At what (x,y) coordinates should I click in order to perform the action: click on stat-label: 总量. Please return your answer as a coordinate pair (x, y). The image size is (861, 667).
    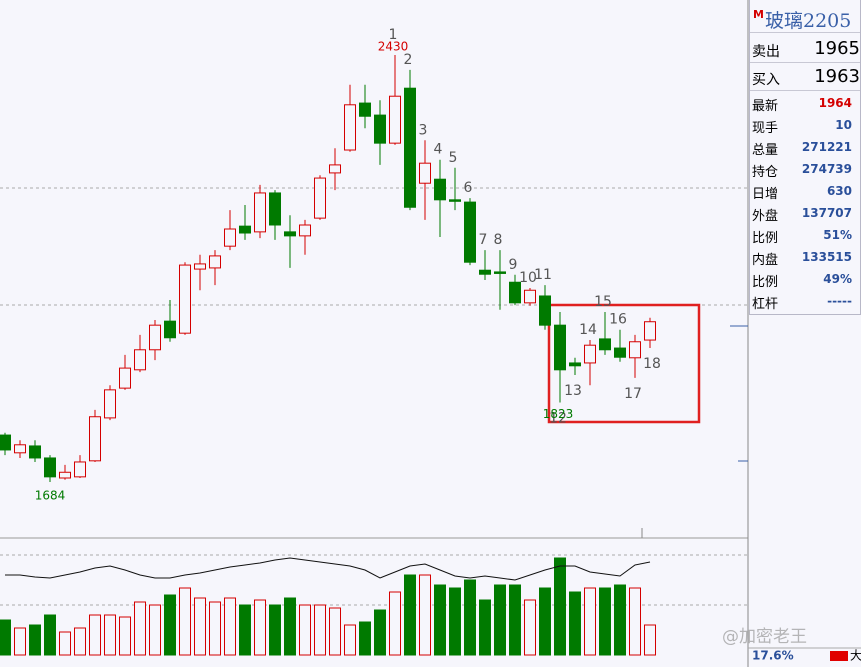
    Looking at the image, I should click on (765, 150).